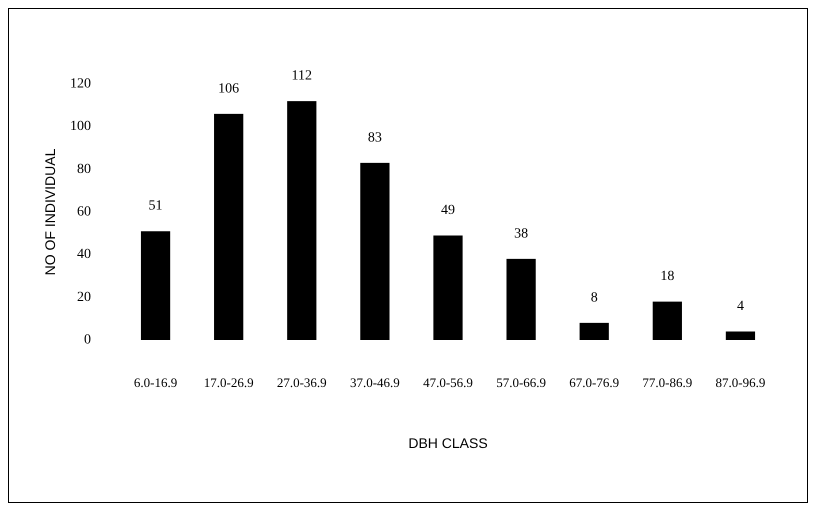 The height and width of the screenshot is (511, 816). Describe the element at coordinates (448, 382) in the screenshot. I see `x-tick-label: 47.0-56.9` at that location.